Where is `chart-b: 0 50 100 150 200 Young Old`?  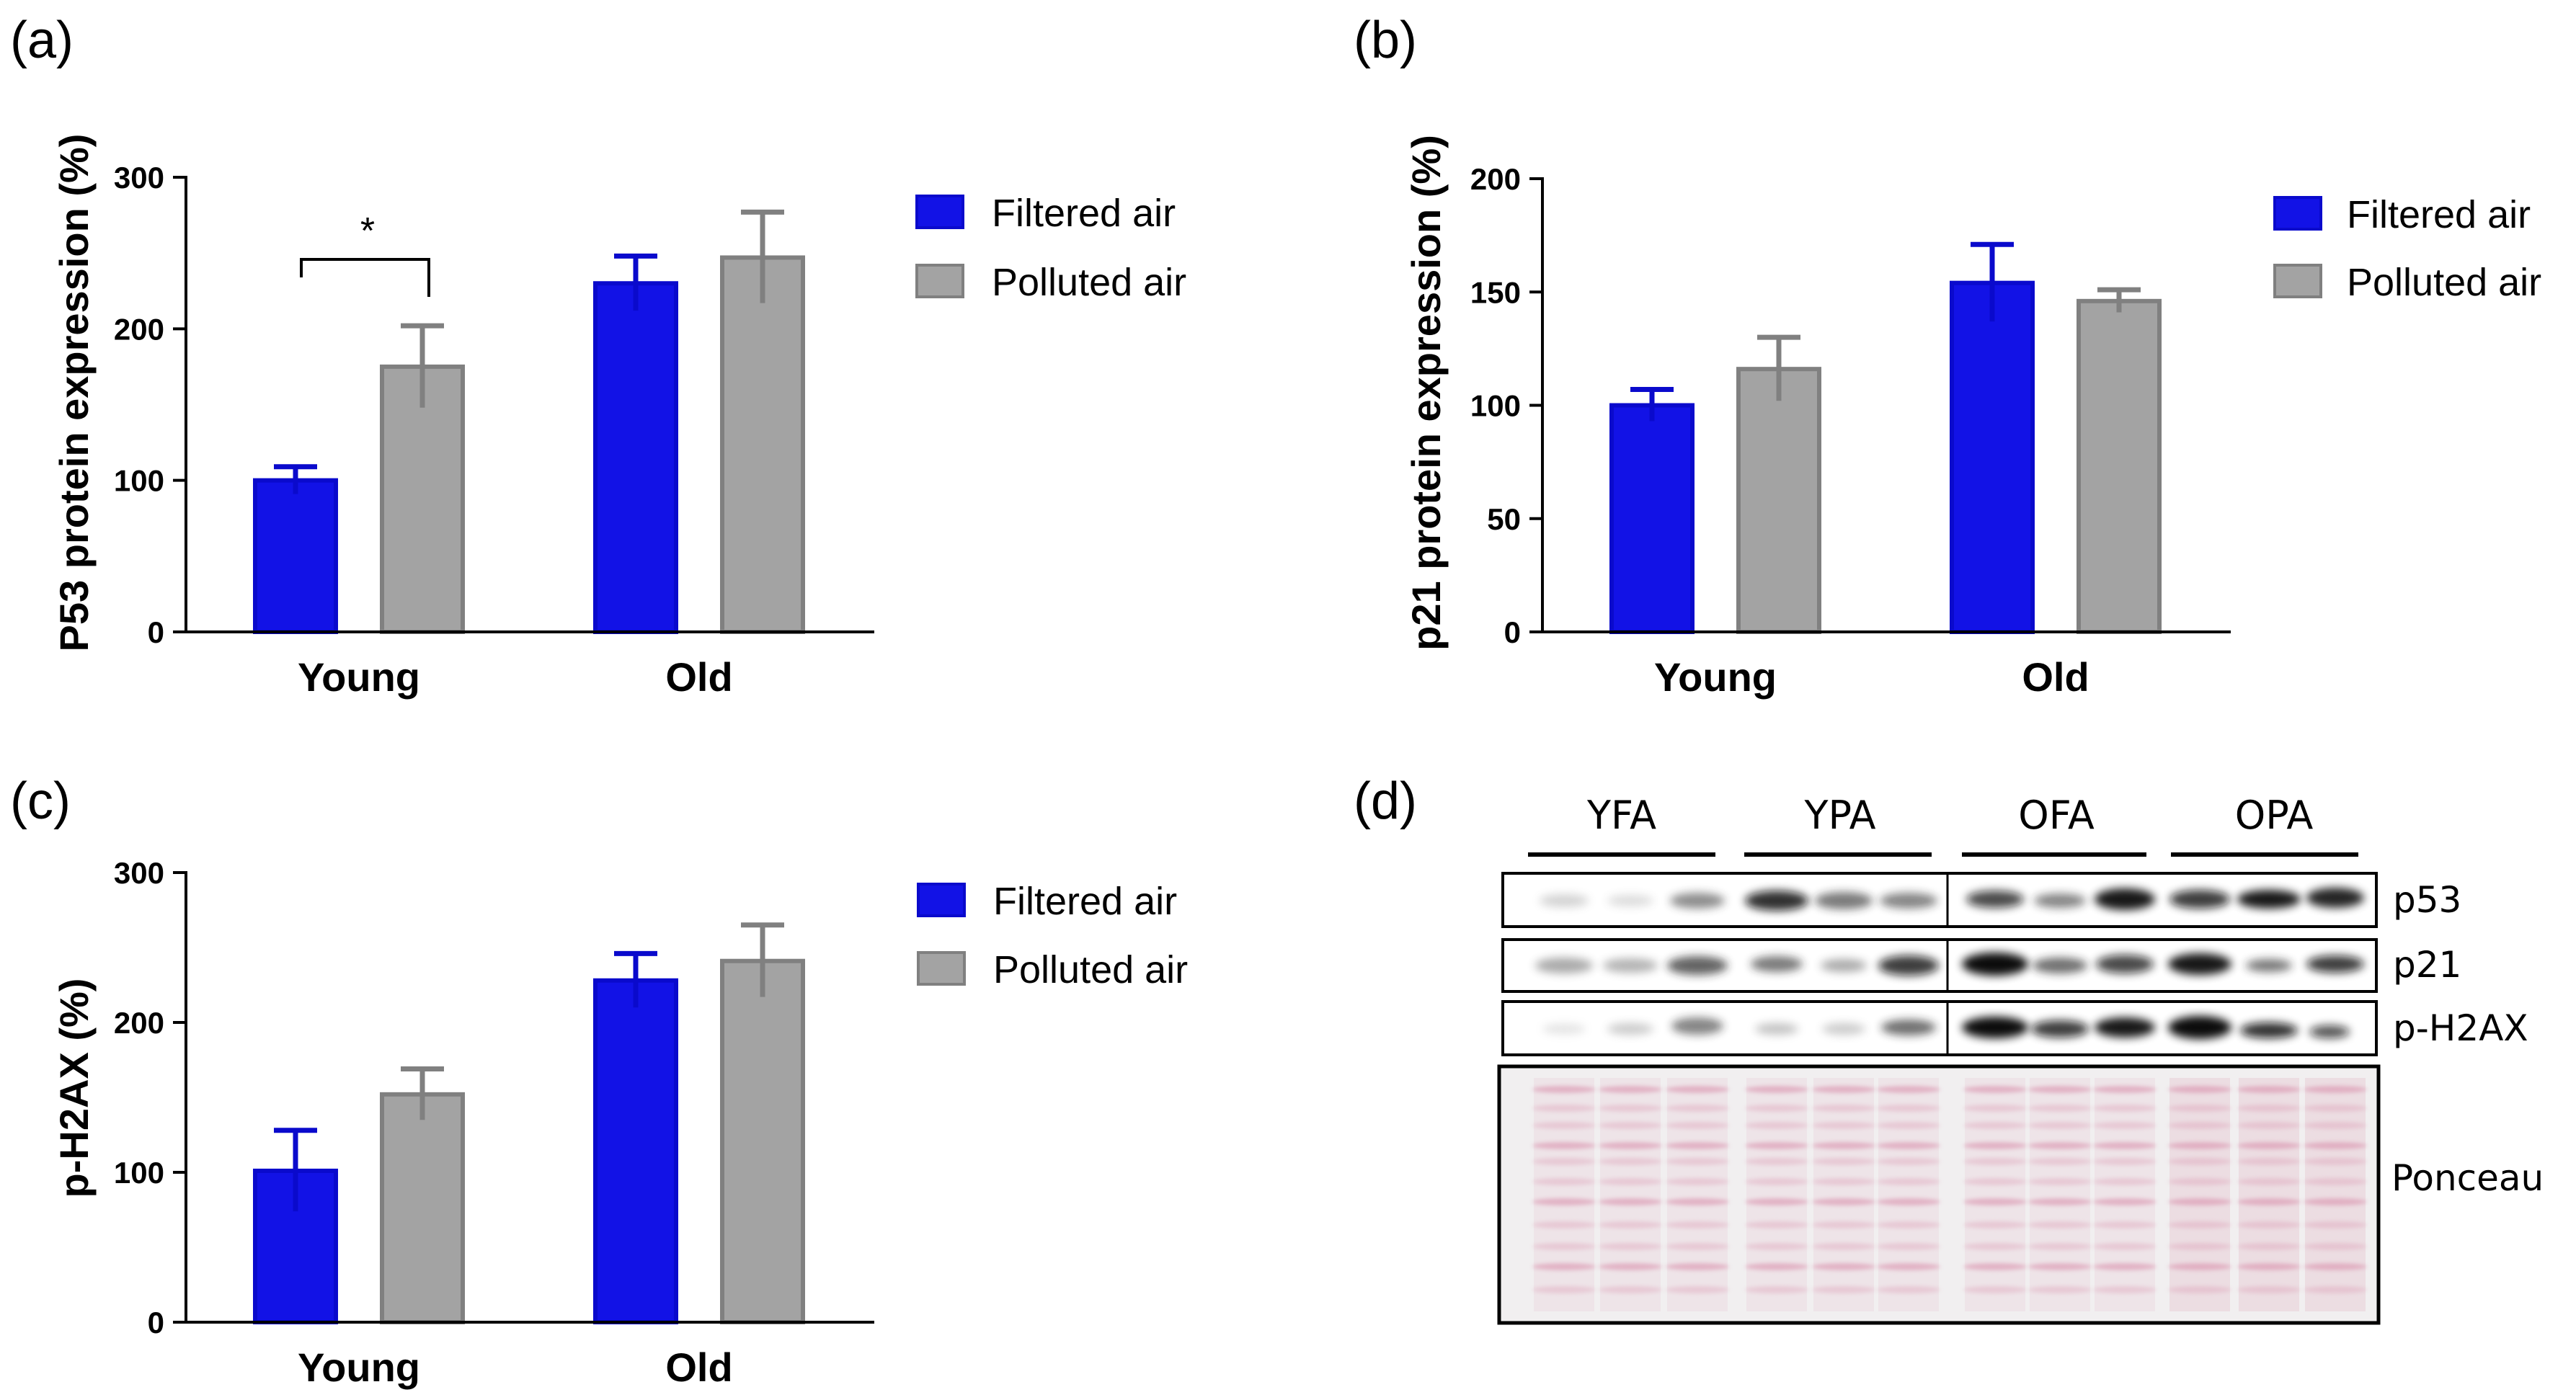
chart-b: 0 50 100 150 200 Young Old is located at coordinates (1850, 431).